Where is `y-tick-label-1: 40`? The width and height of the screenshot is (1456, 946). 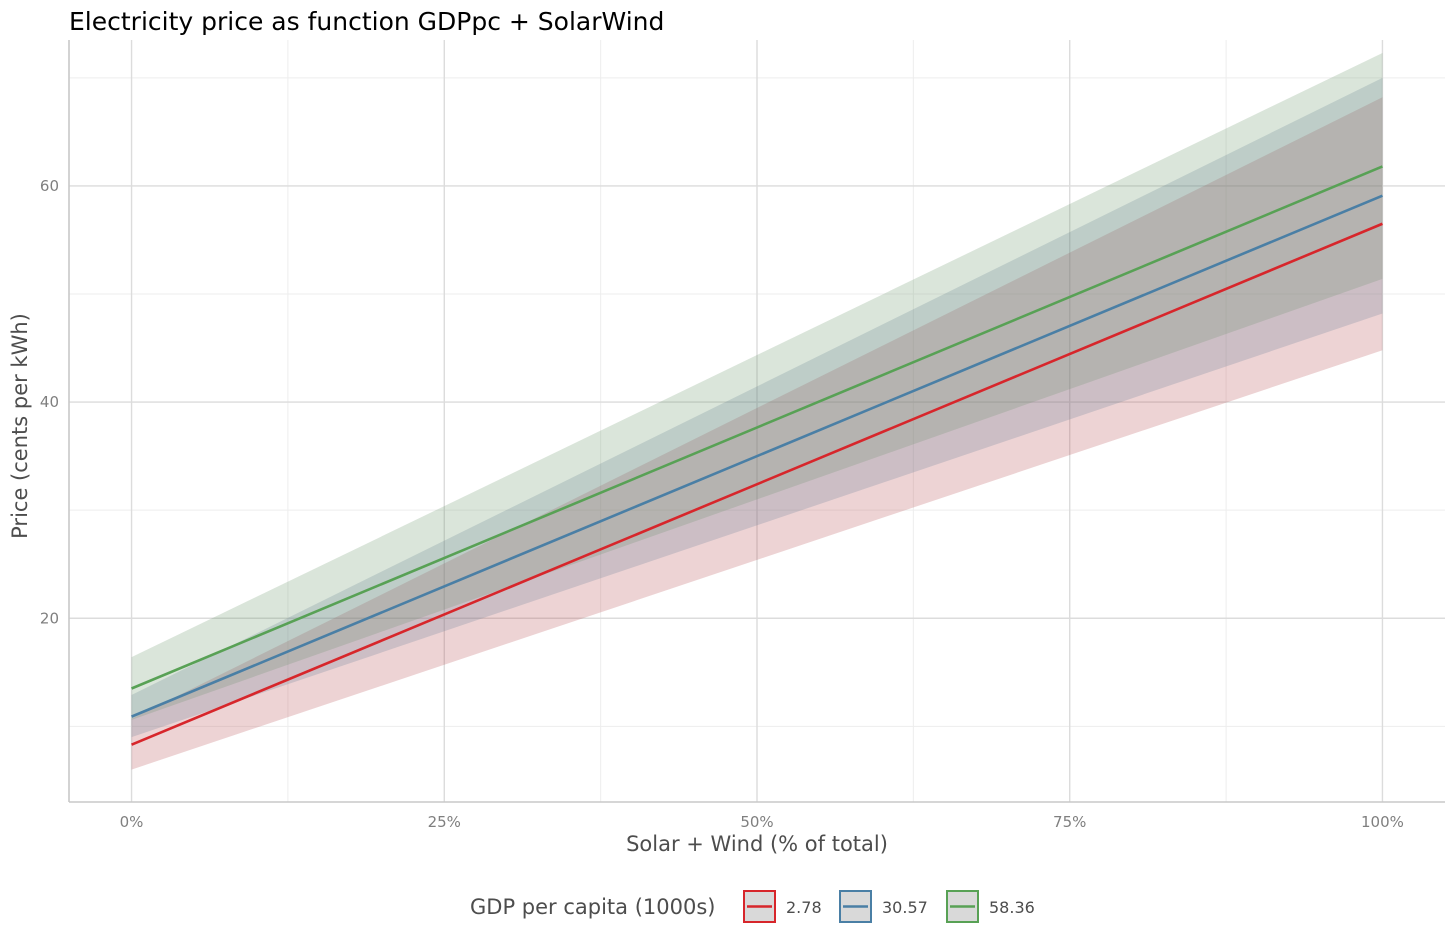
y-tick-label-1: 40 is located at coordinates (49, 402).